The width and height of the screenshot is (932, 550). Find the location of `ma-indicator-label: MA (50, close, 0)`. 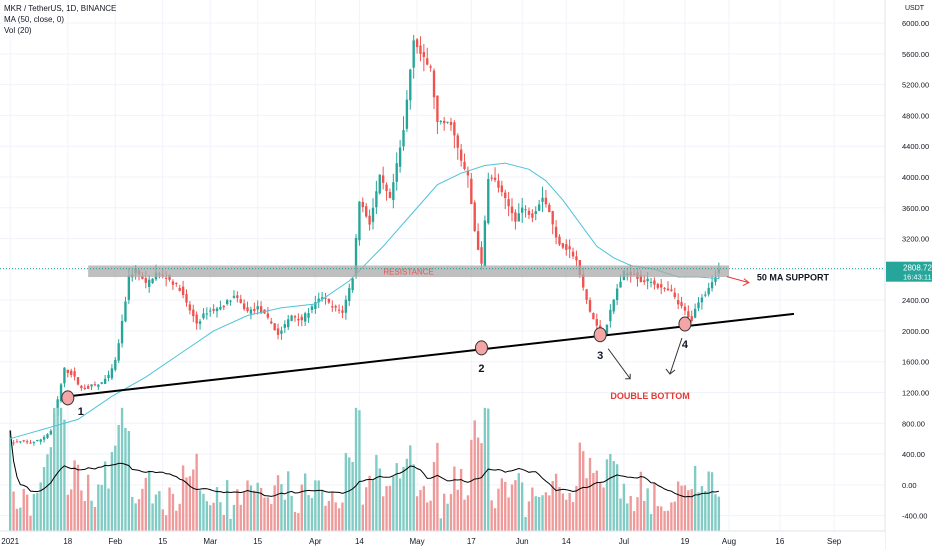

ma-indicator-label: MA (50, close, 0) is located at coordinates (34, 19).